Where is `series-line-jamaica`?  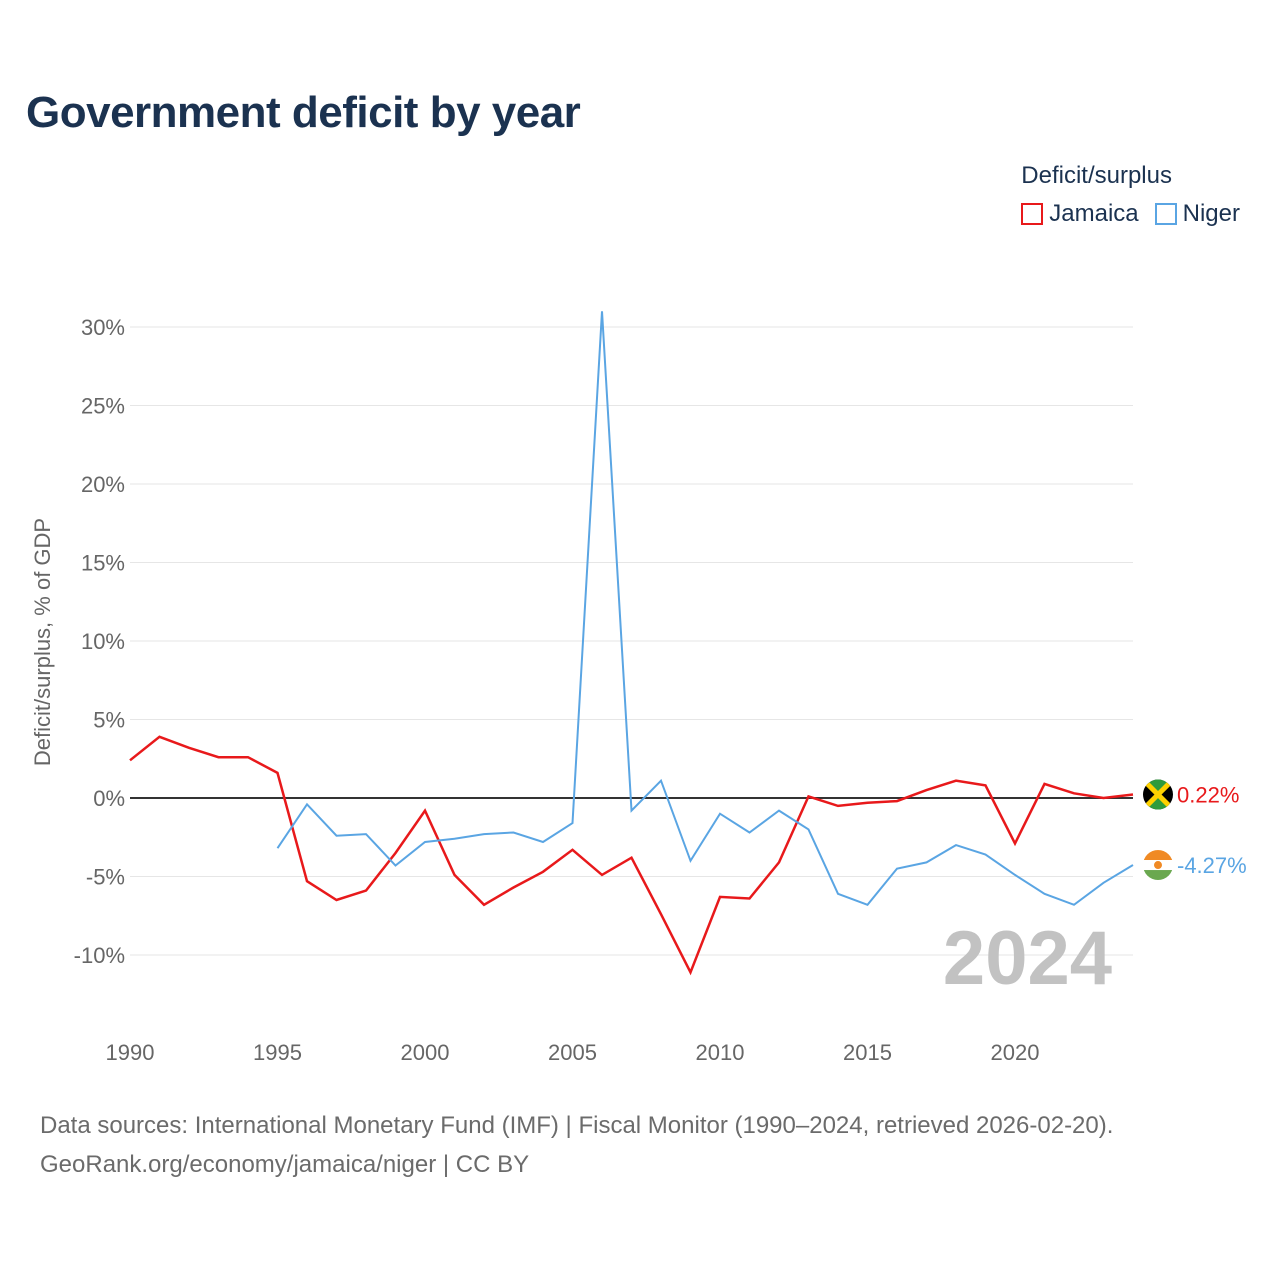 series-line-jamaica is located at coordinates (631, 855).